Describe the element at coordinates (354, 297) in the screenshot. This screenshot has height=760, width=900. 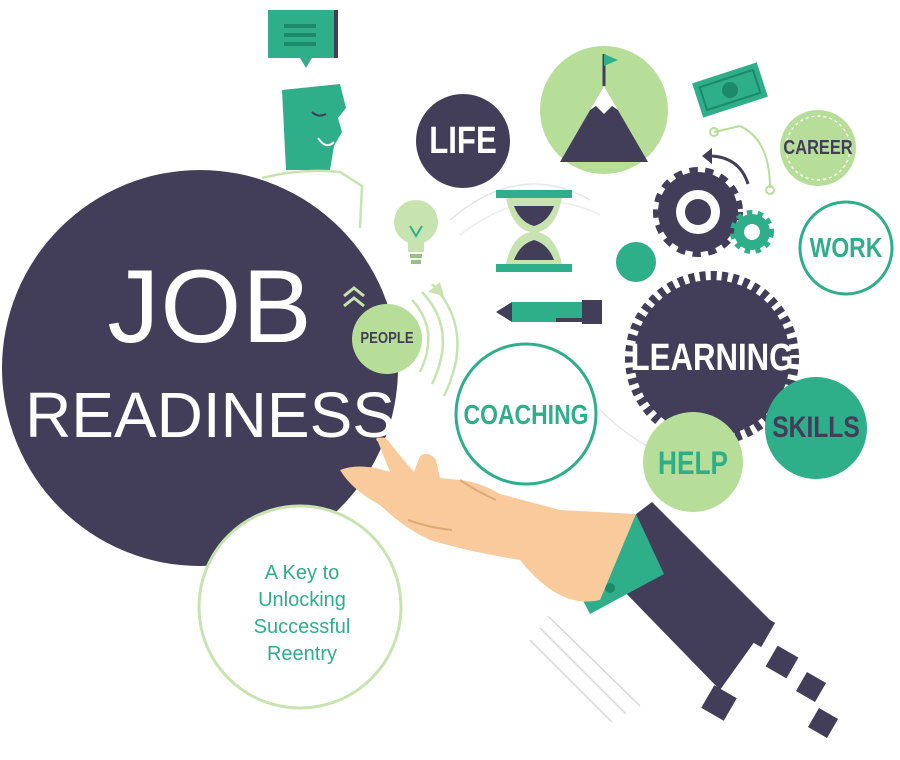
I see `up-chevrons-icon` at that location.